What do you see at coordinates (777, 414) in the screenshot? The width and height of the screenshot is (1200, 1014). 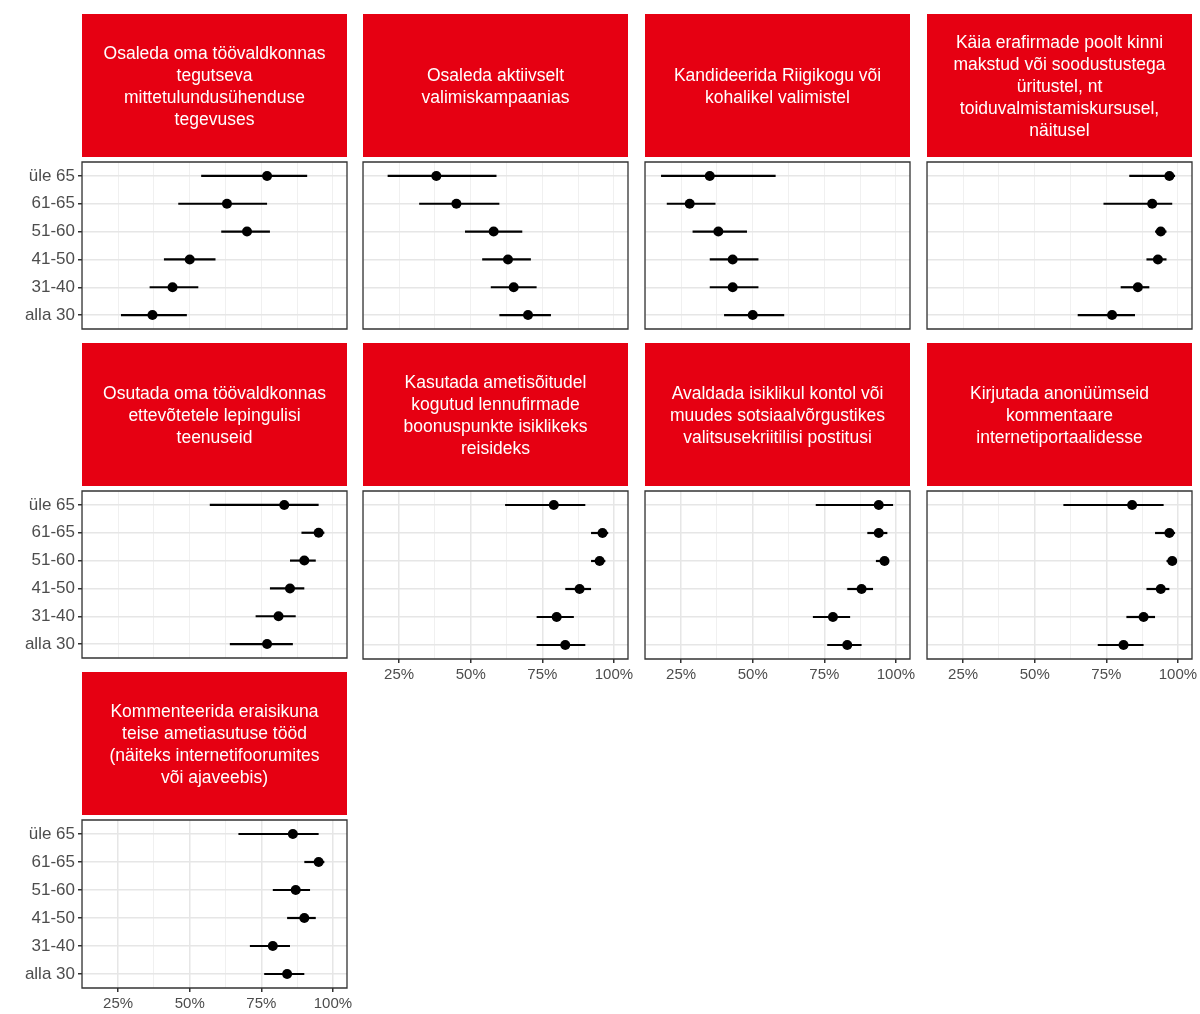 I see `chart-title: Avaldada isiklikul kontol või muudes sotsiaalvõrgustikes valitsusekriitilisi postitusi` at bounding box center [777, 414].